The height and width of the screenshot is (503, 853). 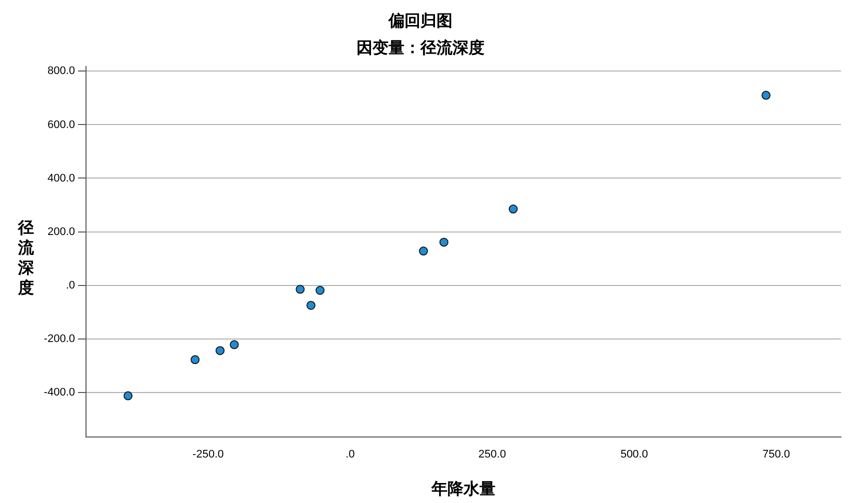 I want to click on x-tick-label: -250.0, so click(x=208, y=454).